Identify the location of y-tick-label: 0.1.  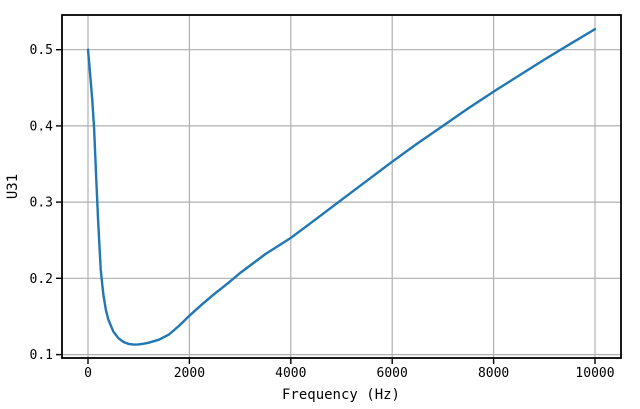
(41, 355).